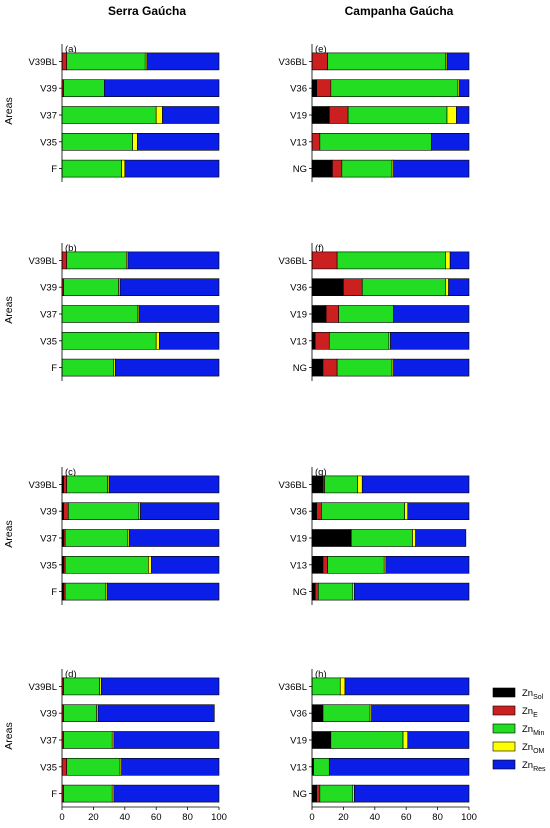 The image size is (550, 828). What do you see at coordinates (70, 472) in the screenshot?
I see `panel-label: (c)` at bounding box center [70, 472].